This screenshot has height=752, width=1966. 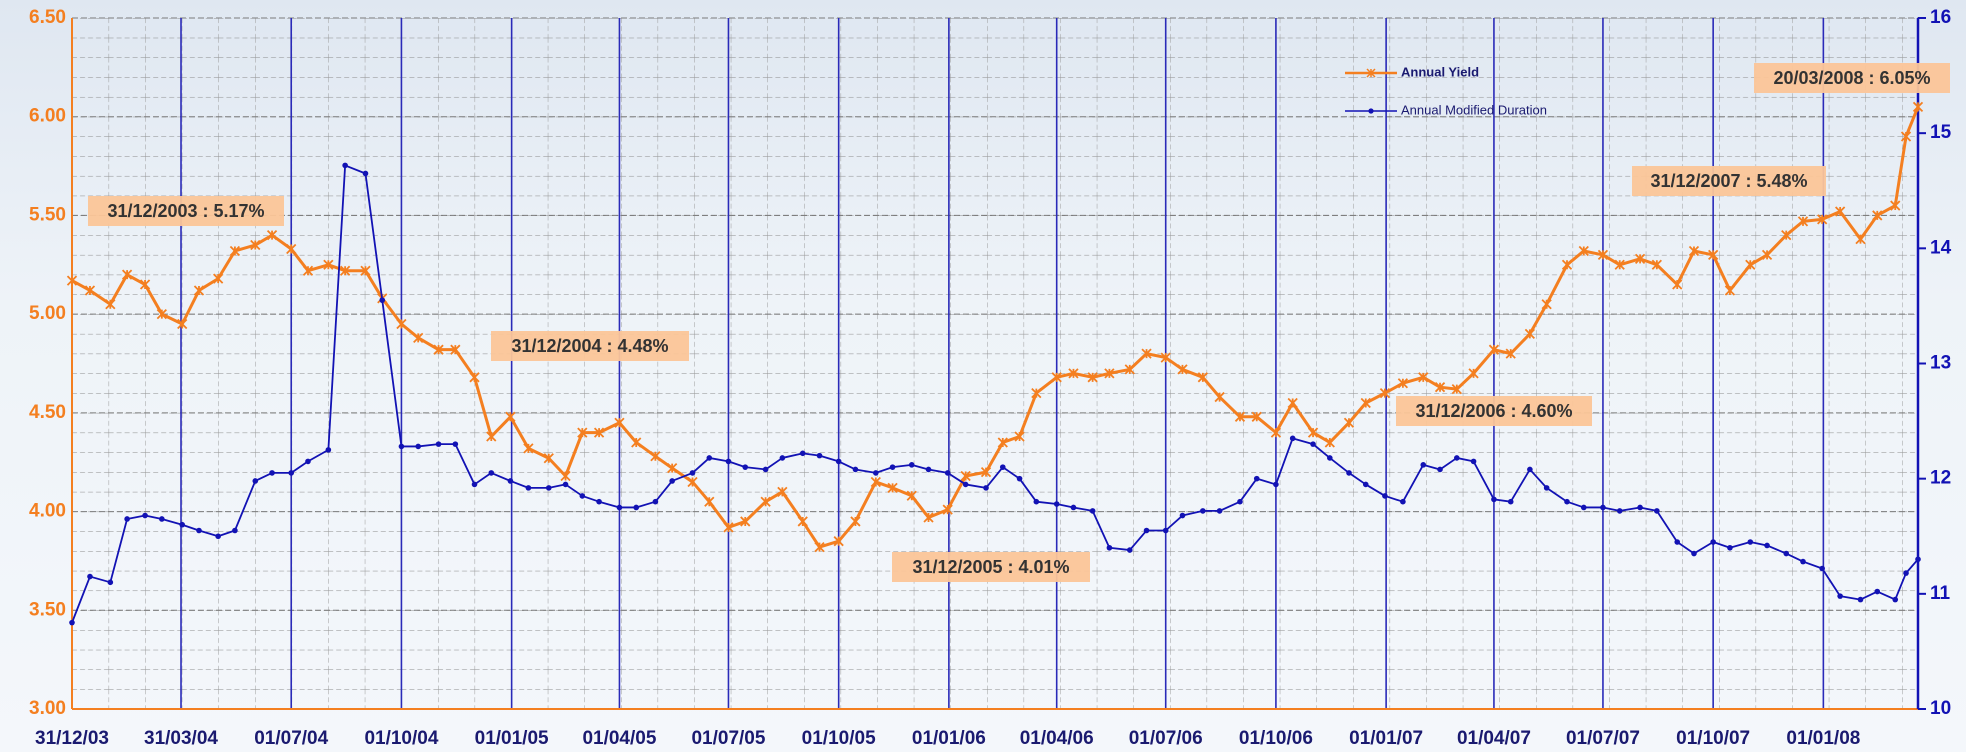 I want to click on x-tick-label: 01/01/08, so click(x=1823, y=738).